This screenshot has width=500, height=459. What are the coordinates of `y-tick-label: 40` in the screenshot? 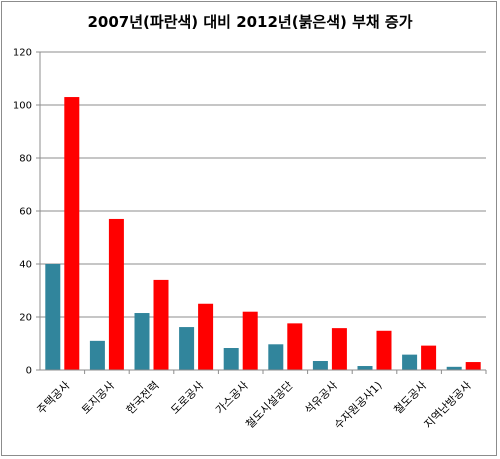 It's located at (25, 265).